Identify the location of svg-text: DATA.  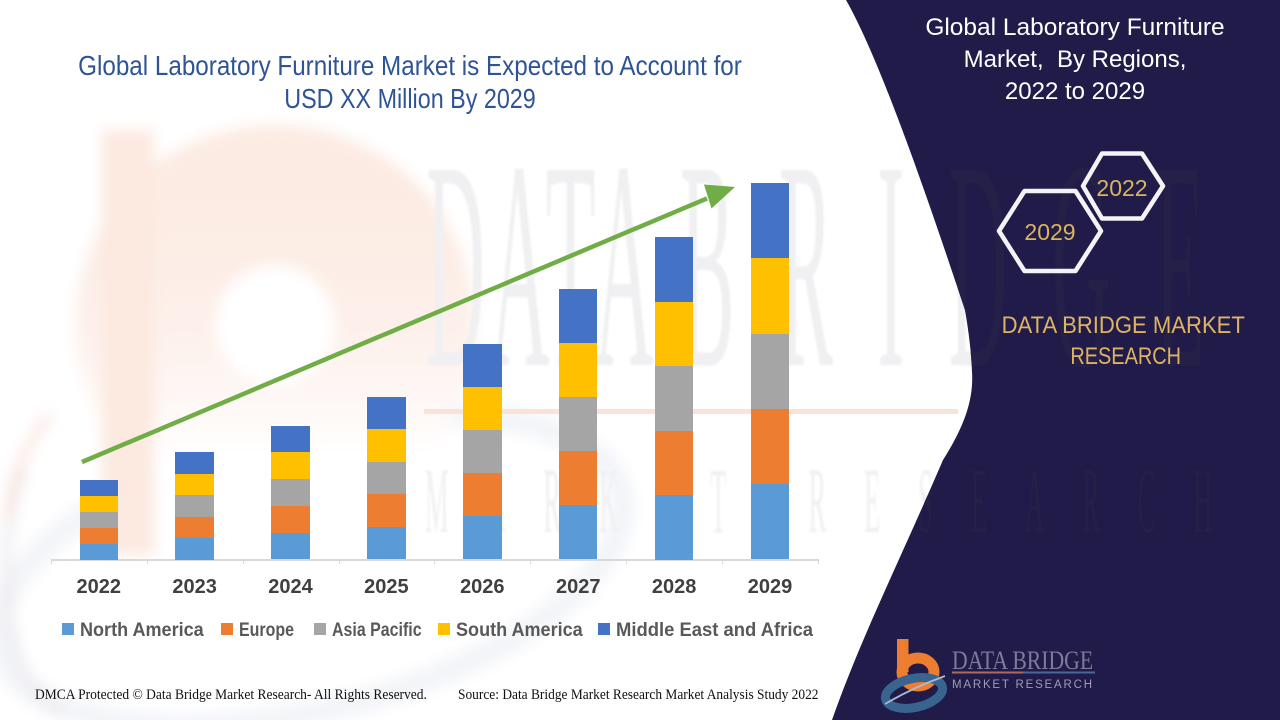
(542, 266).